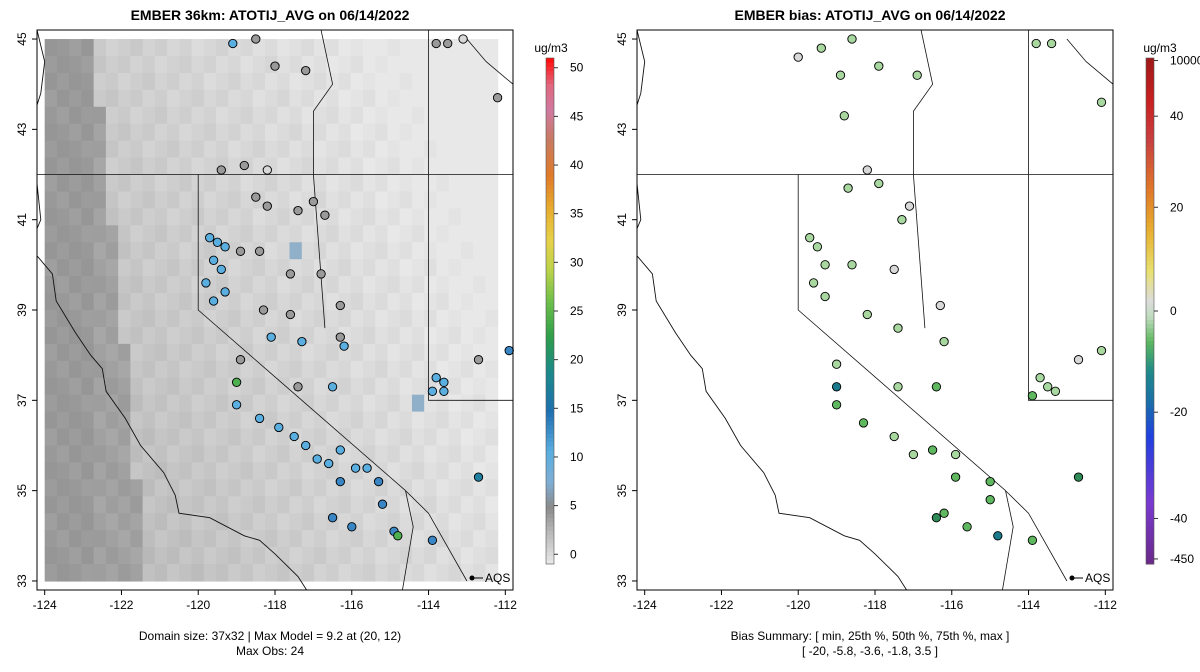 Image resolution: width=1200 pixels, height=672 pixels. I want to click on colorbar-tick-label: 30, so click(577, 262).